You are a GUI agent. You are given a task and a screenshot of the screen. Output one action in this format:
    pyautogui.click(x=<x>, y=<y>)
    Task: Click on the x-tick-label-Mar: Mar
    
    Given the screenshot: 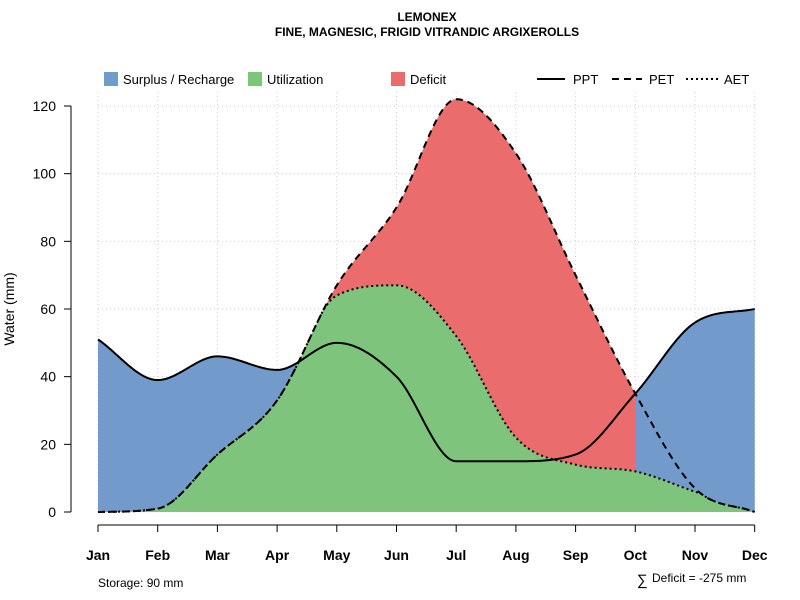 What is the action you would take?
    pyautogui.click(x=217, y=555)
    